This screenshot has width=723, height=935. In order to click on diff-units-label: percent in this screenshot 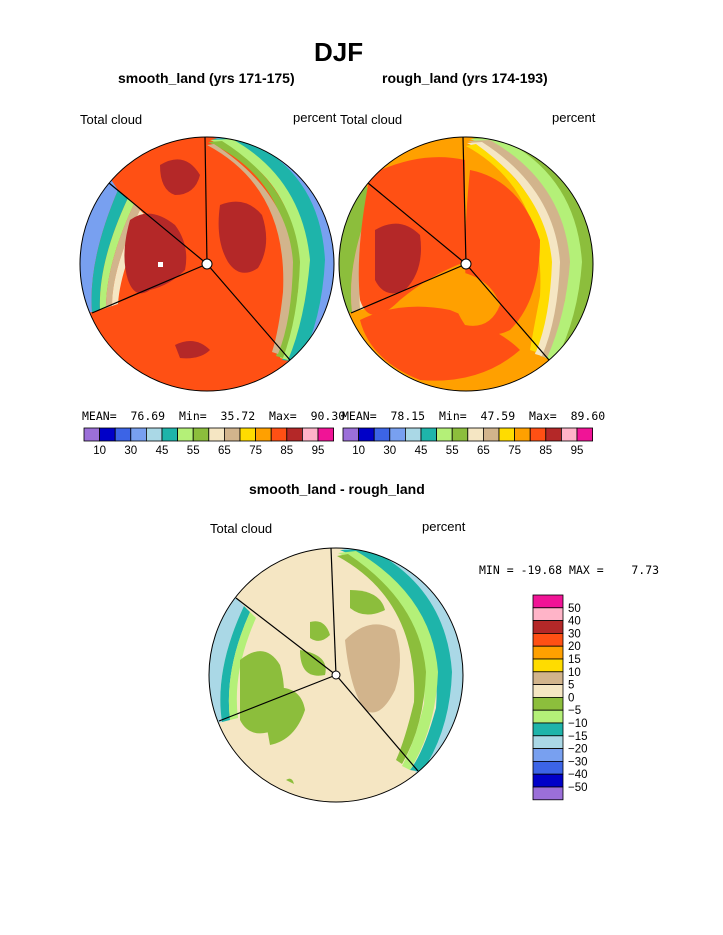, I will do `click(444, 526)`.